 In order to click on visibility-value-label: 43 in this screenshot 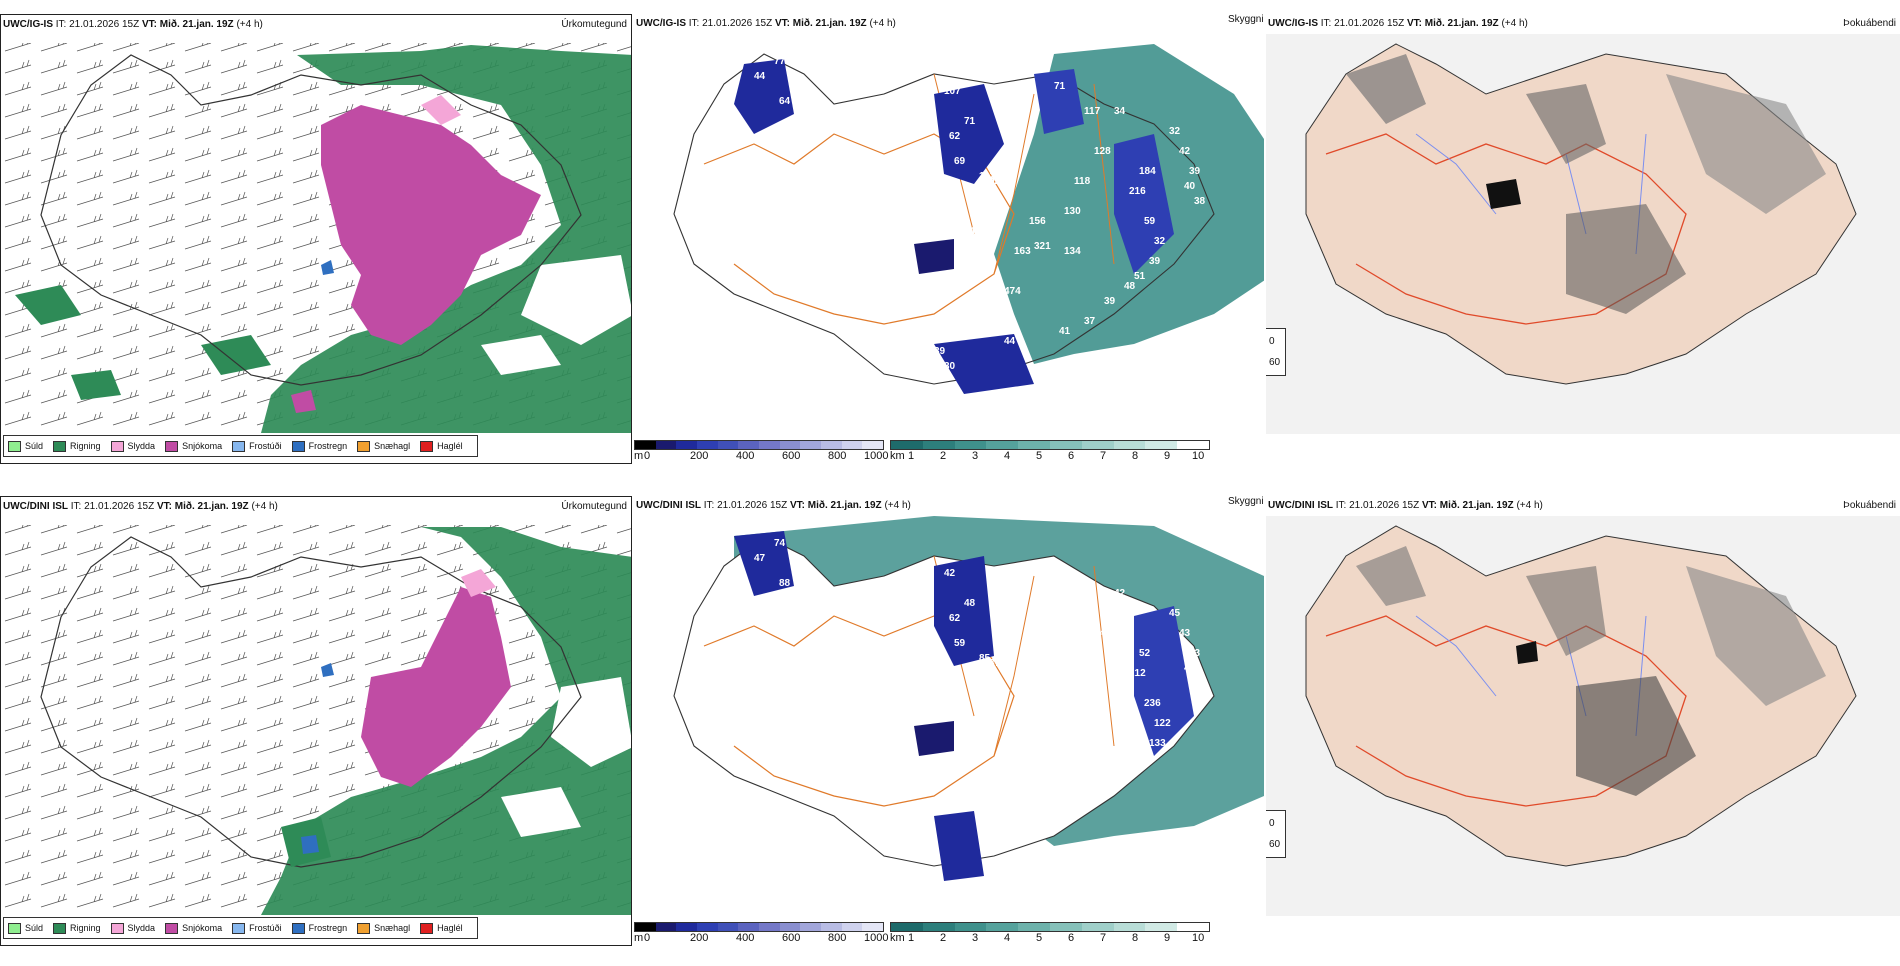, I will do `click(1060, 568)`.